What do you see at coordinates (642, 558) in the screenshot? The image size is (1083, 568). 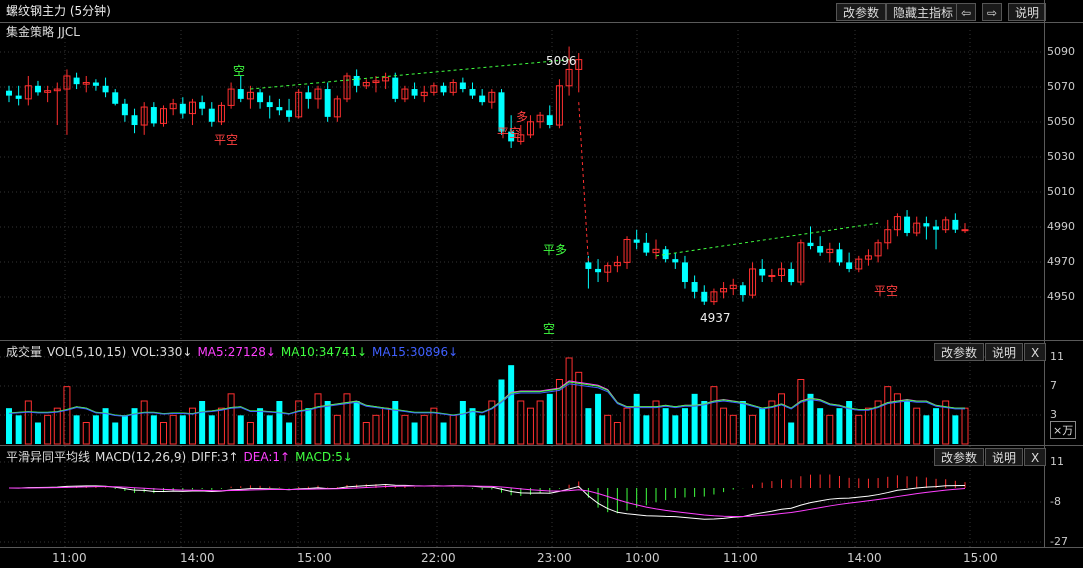 I see `time-tick: 10:00` at bounding box center [642, 558].